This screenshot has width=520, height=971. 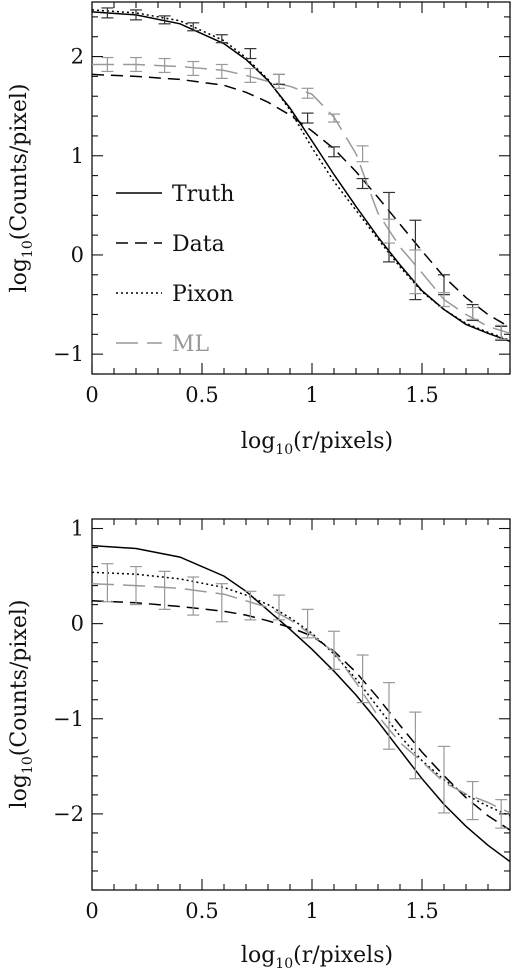 I want to click on legend: Truth Data Pixon ML, so click(x=175, y=269).